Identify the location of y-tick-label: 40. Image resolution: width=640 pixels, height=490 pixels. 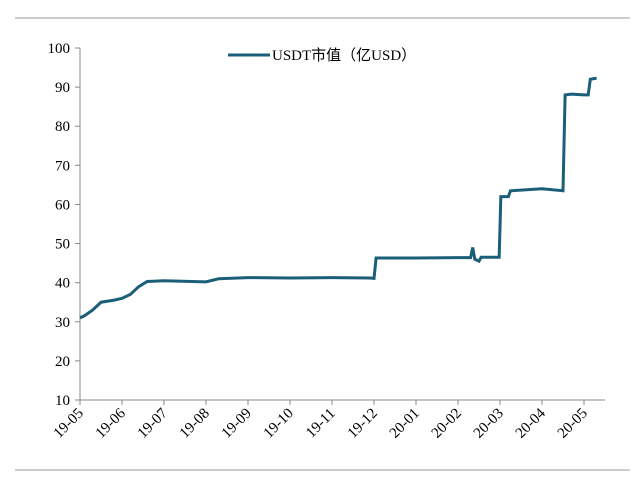
(62, 284).